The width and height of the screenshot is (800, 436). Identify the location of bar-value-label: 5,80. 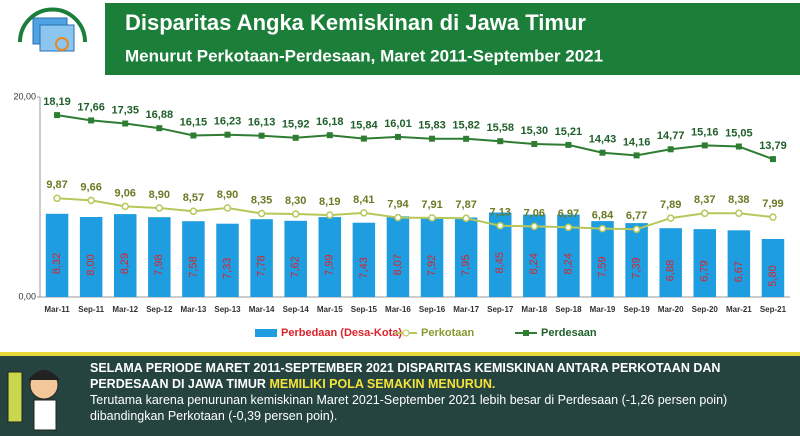
(773, 275).